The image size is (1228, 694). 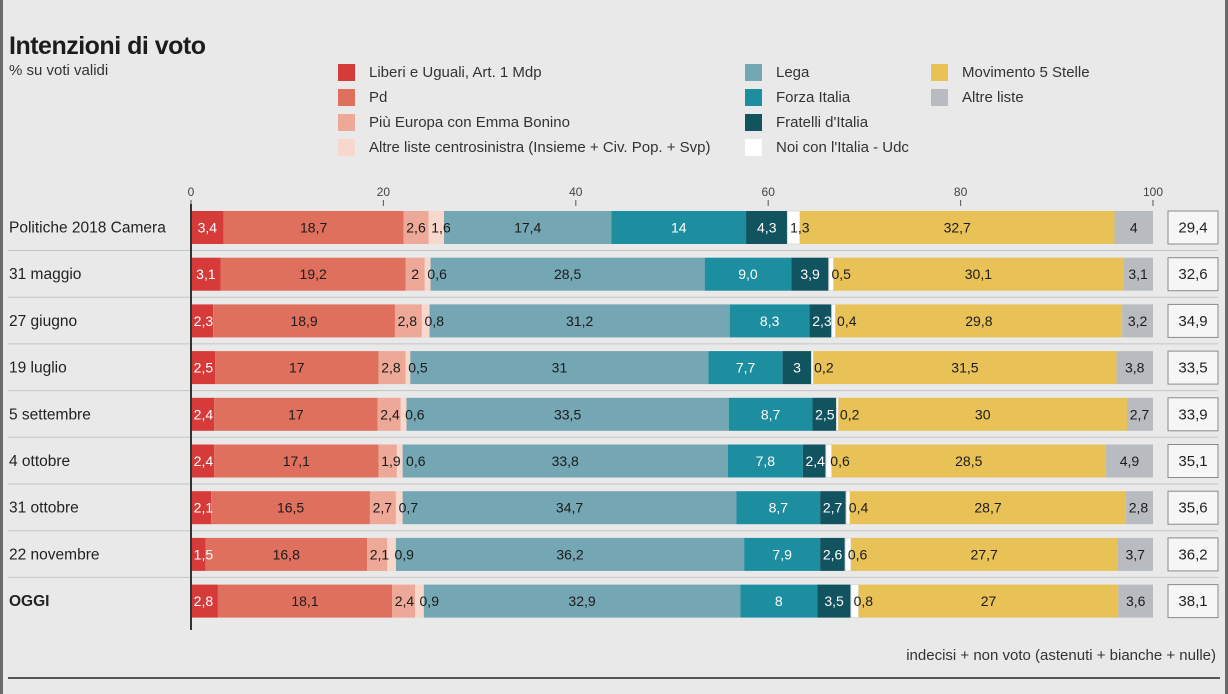 What do you see at coordinates (1192, 554) in the screenshot?
I see `indecisi-value: 36,2` at bounding box center [1192, 554].